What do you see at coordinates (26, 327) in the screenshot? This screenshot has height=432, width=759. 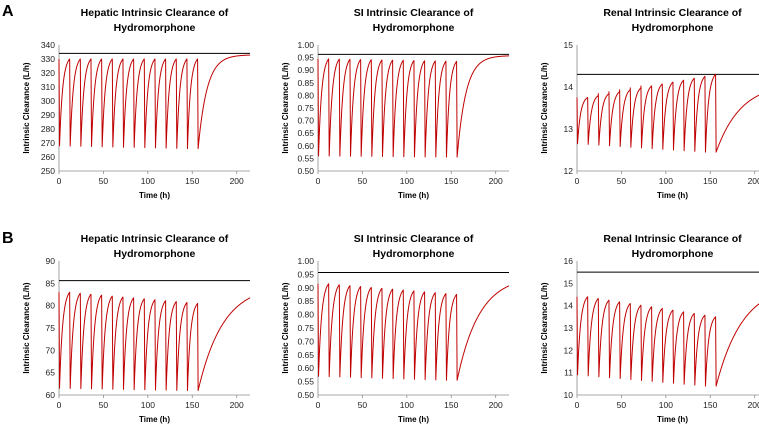 I see `chart-b-hepatic-y-axis-label: Intrinsic Clearance (L/h)` at bounding box center [26, 327].